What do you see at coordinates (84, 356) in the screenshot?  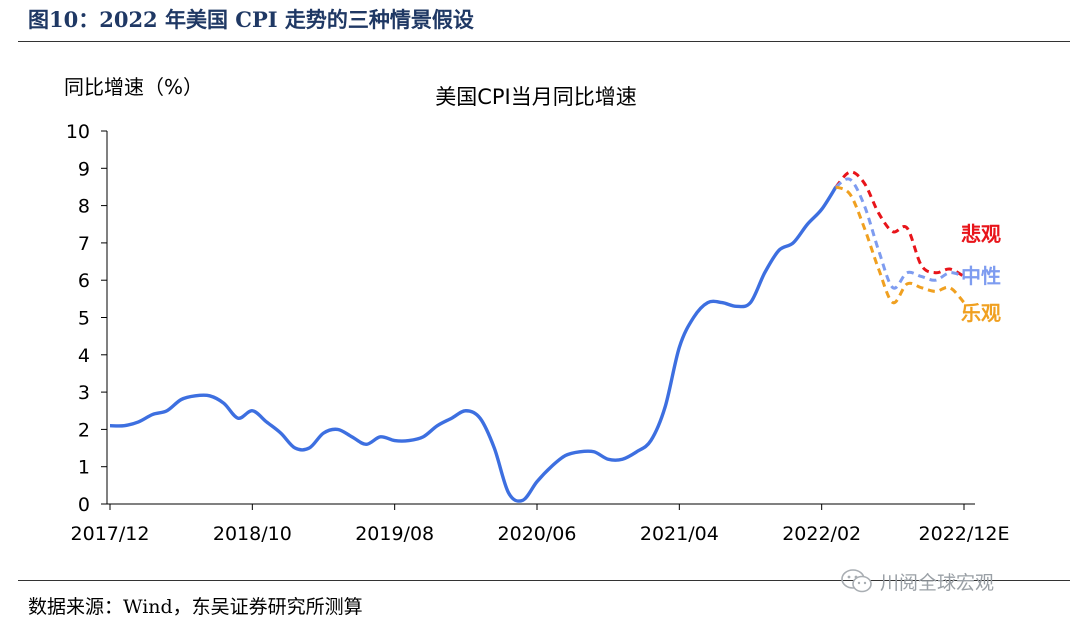 I see `y-tick-label: 4` at bounding box center [84, 356].